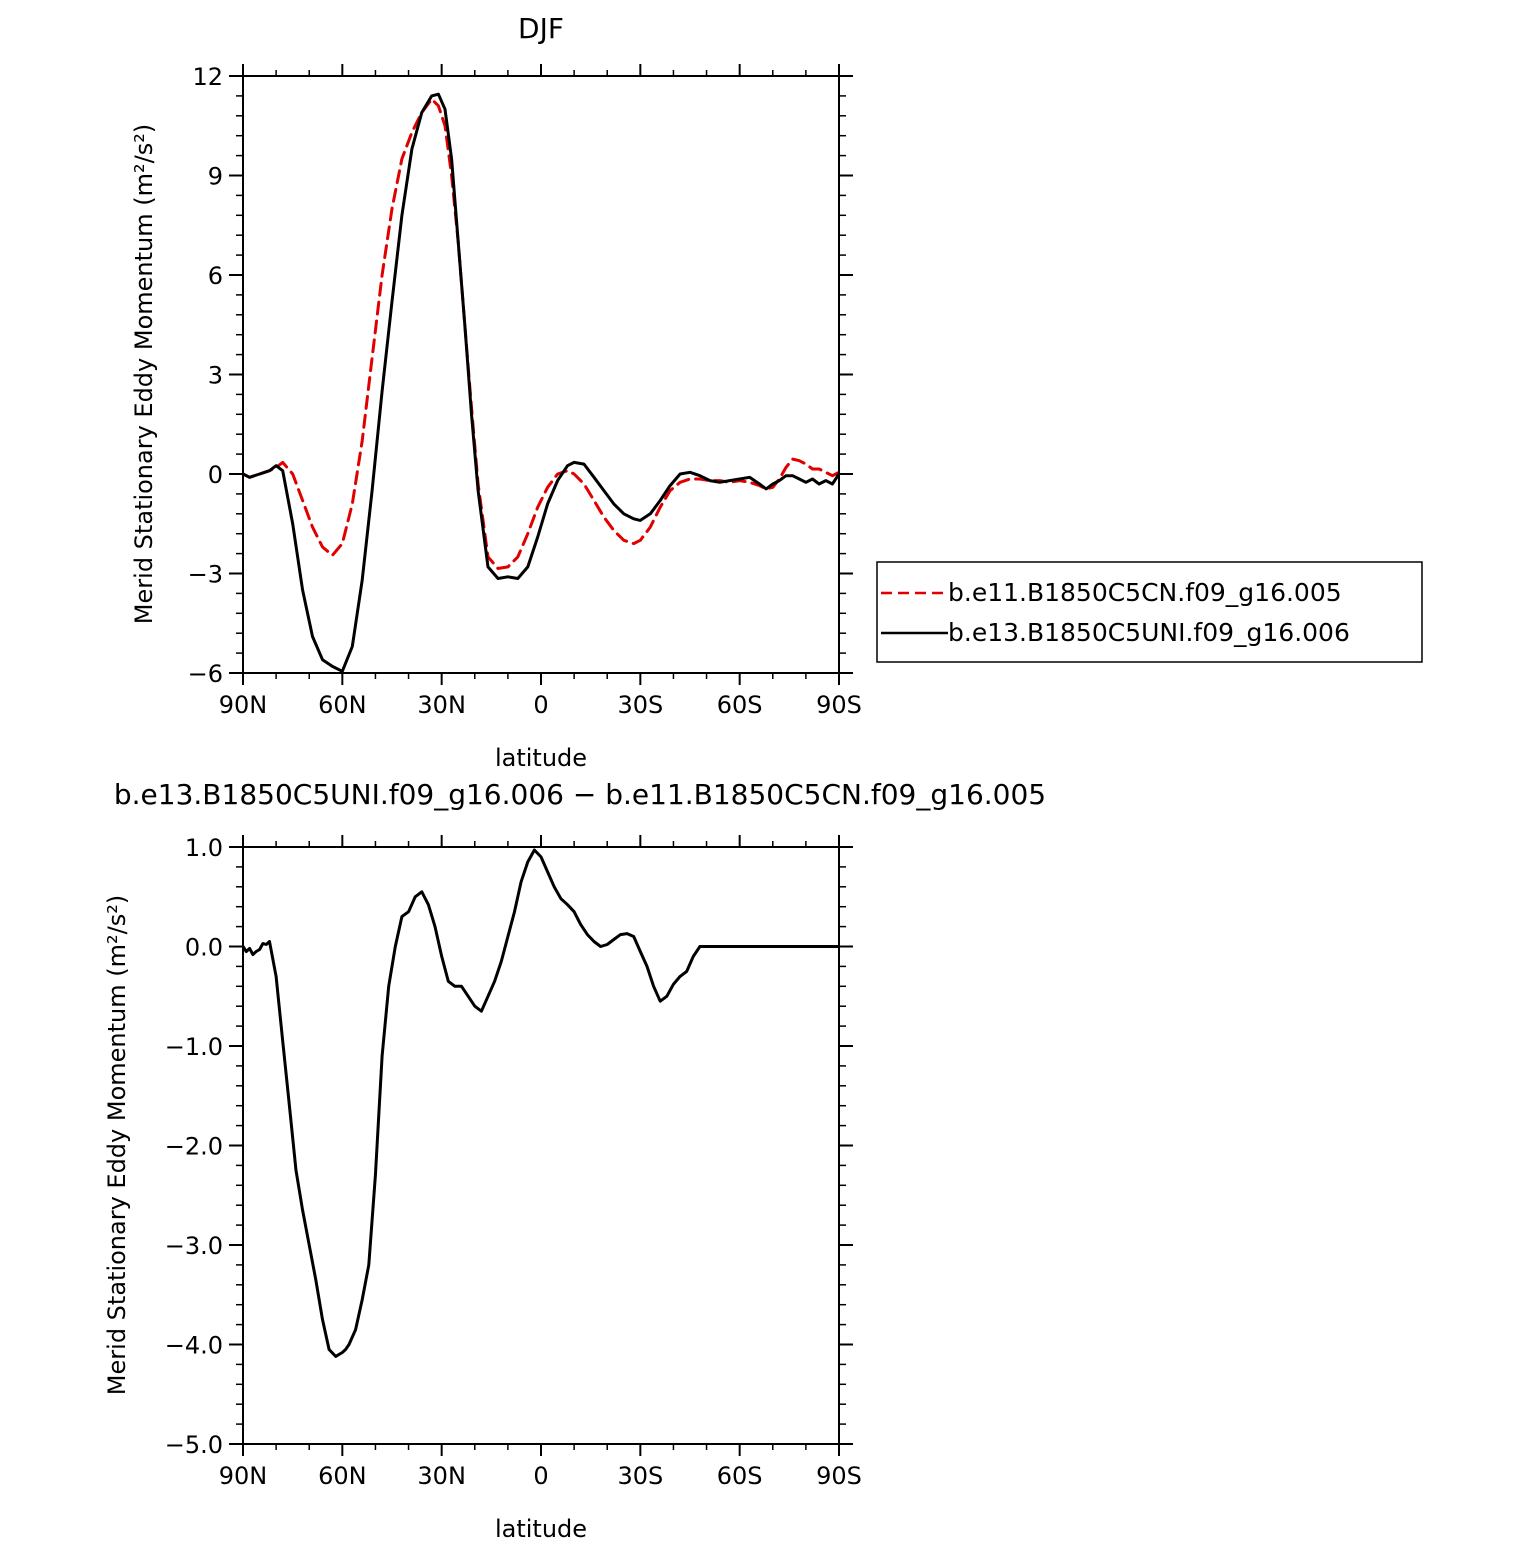 The height and width of the screenshot is (1552, 1530). Describe the element at coordinates (194, 1246) in the screenshot. I see `y-tick-label: −3.0` at that location.